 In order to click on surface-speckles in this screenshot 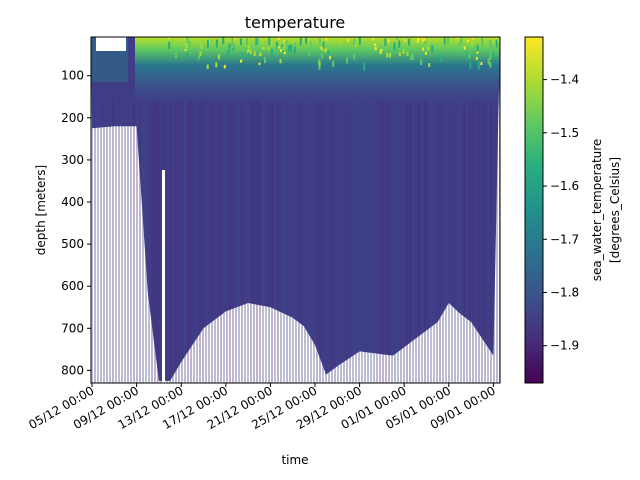, I will do `click(334, 54)`.